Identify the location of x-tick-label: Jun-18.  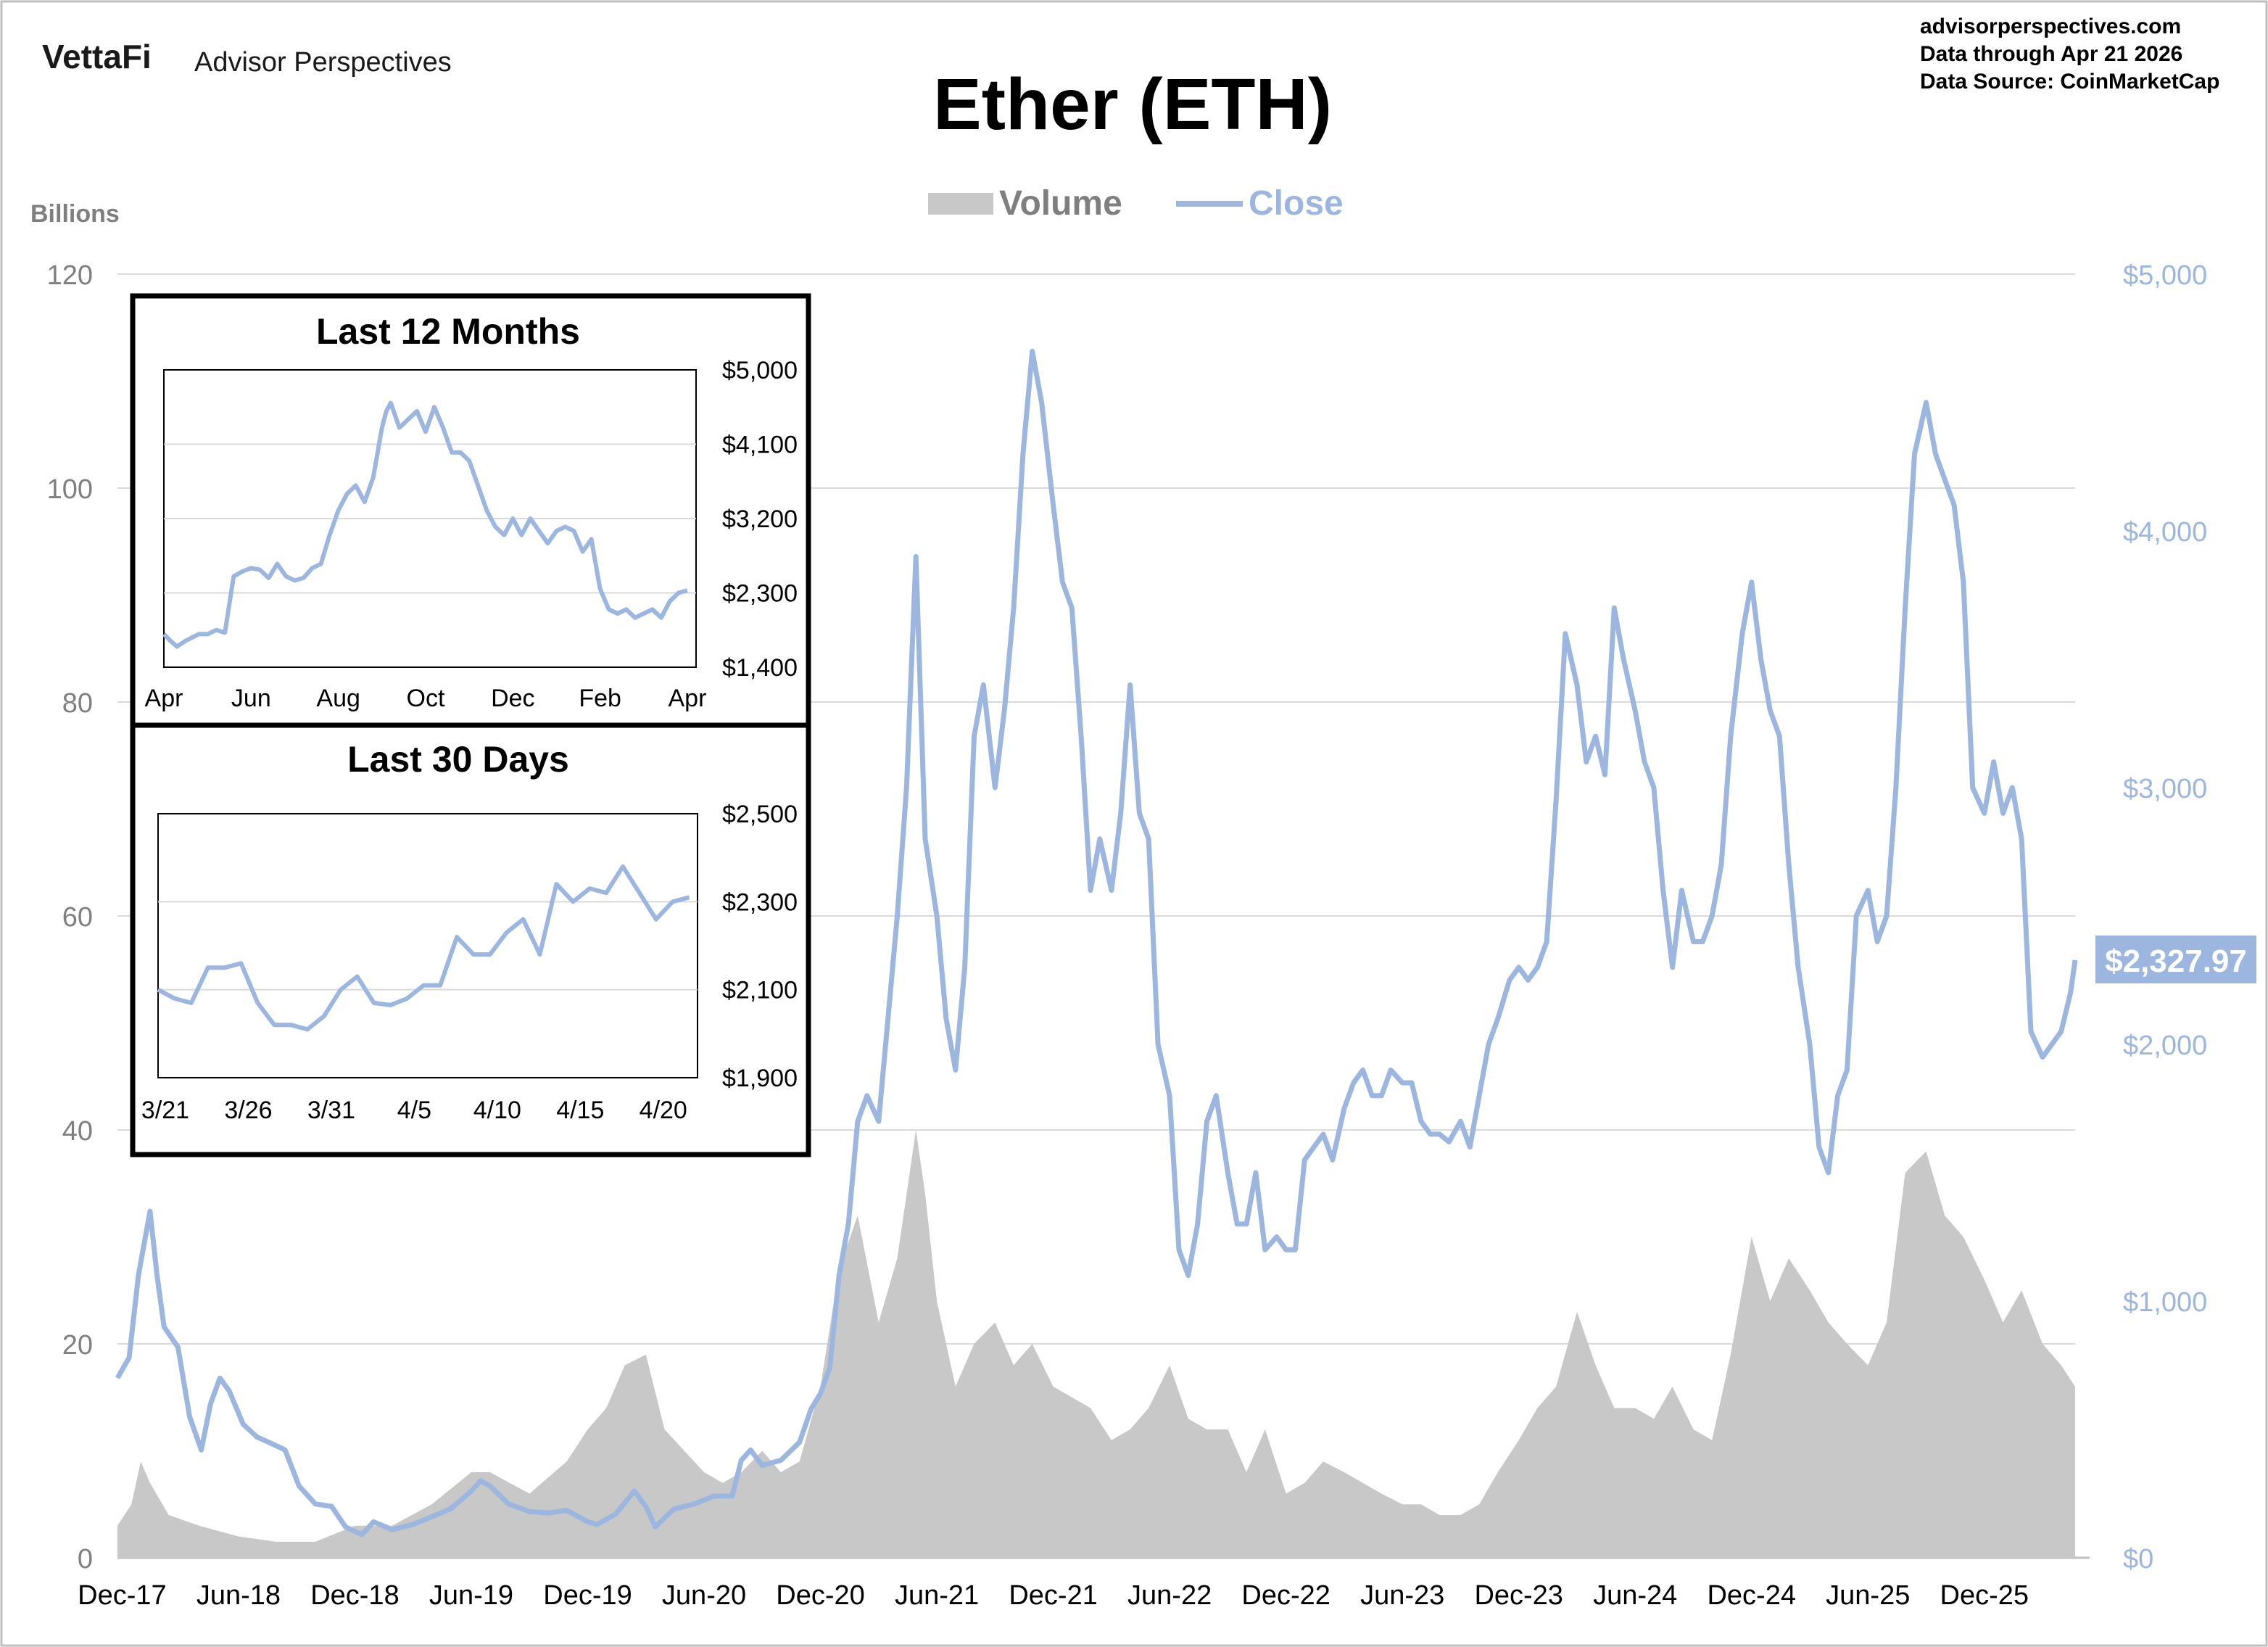
(238, 1595).